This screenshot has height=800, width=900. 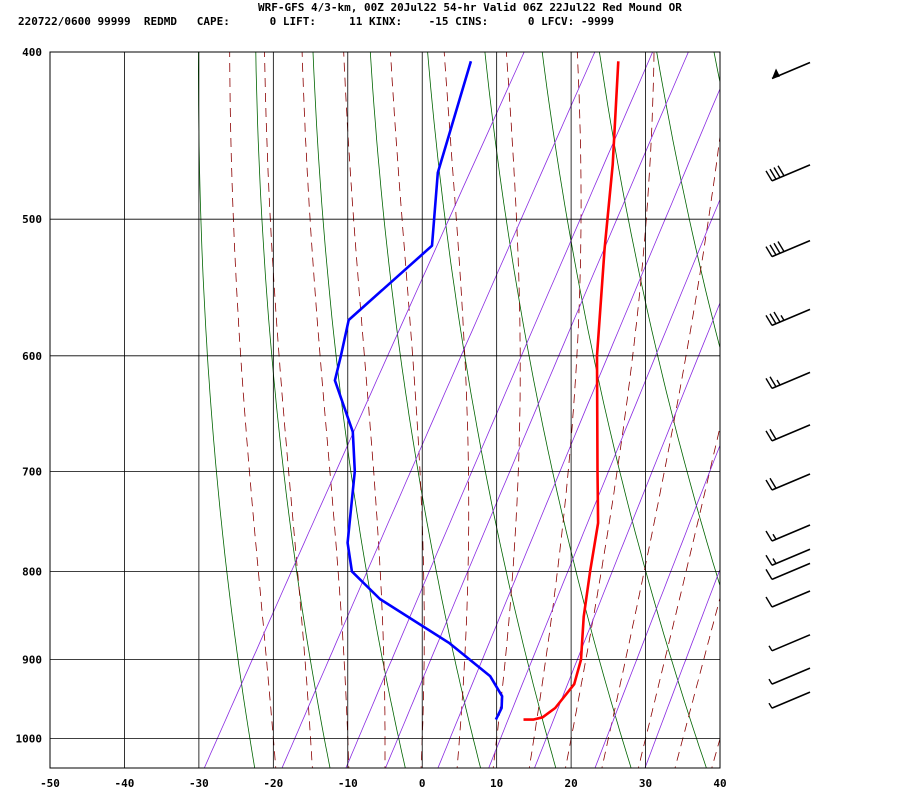 I want to click on x-tick-label: -20, so click(x=273, y=783).